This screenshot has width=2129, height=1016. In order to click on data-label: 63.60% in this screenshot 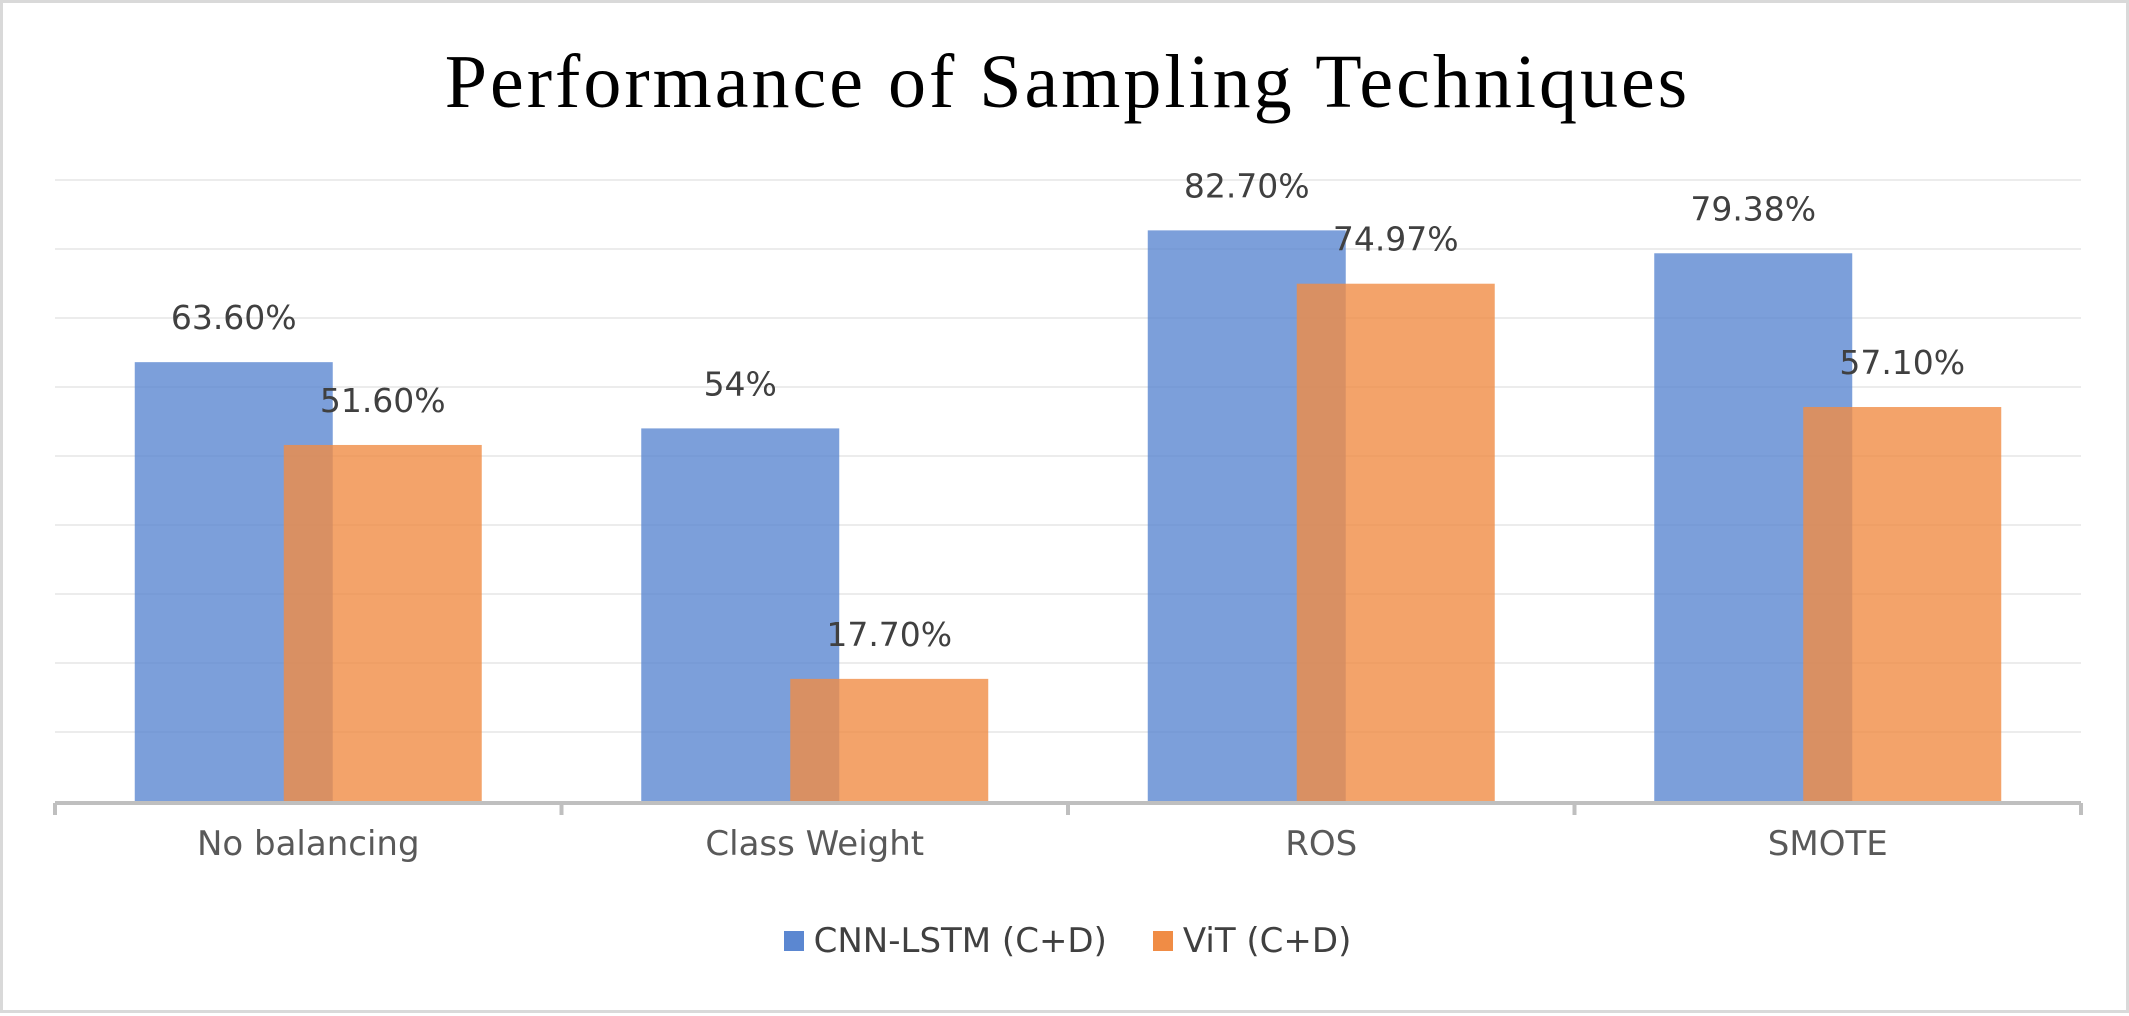, I will do `click(234, 317)`.